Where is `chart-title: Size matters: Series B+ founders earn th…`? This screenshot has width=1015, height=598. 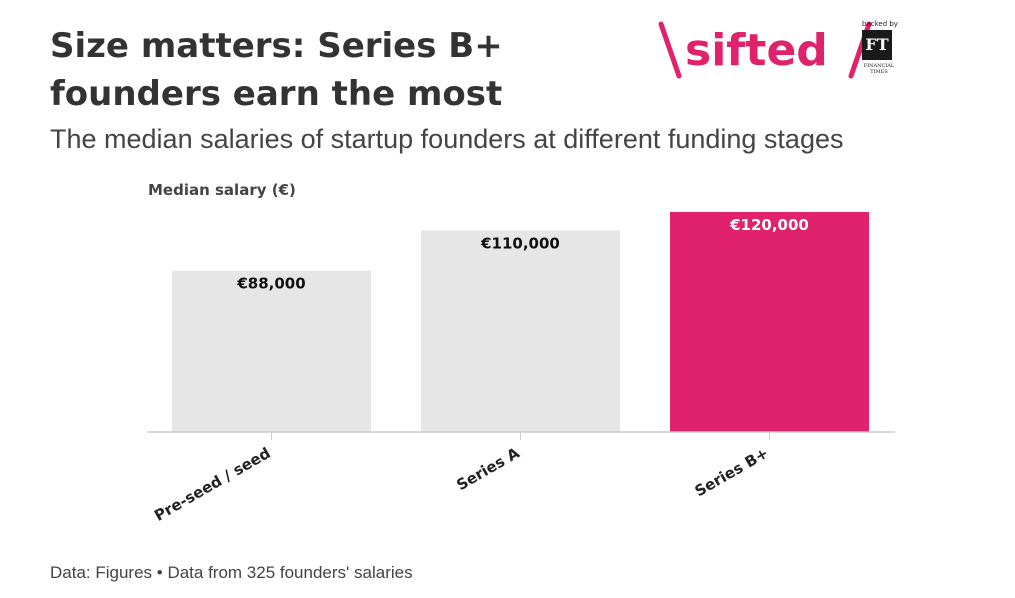
chart-title: Size matters: Series B+ founders earn th… is located at coordinates (276, 70).